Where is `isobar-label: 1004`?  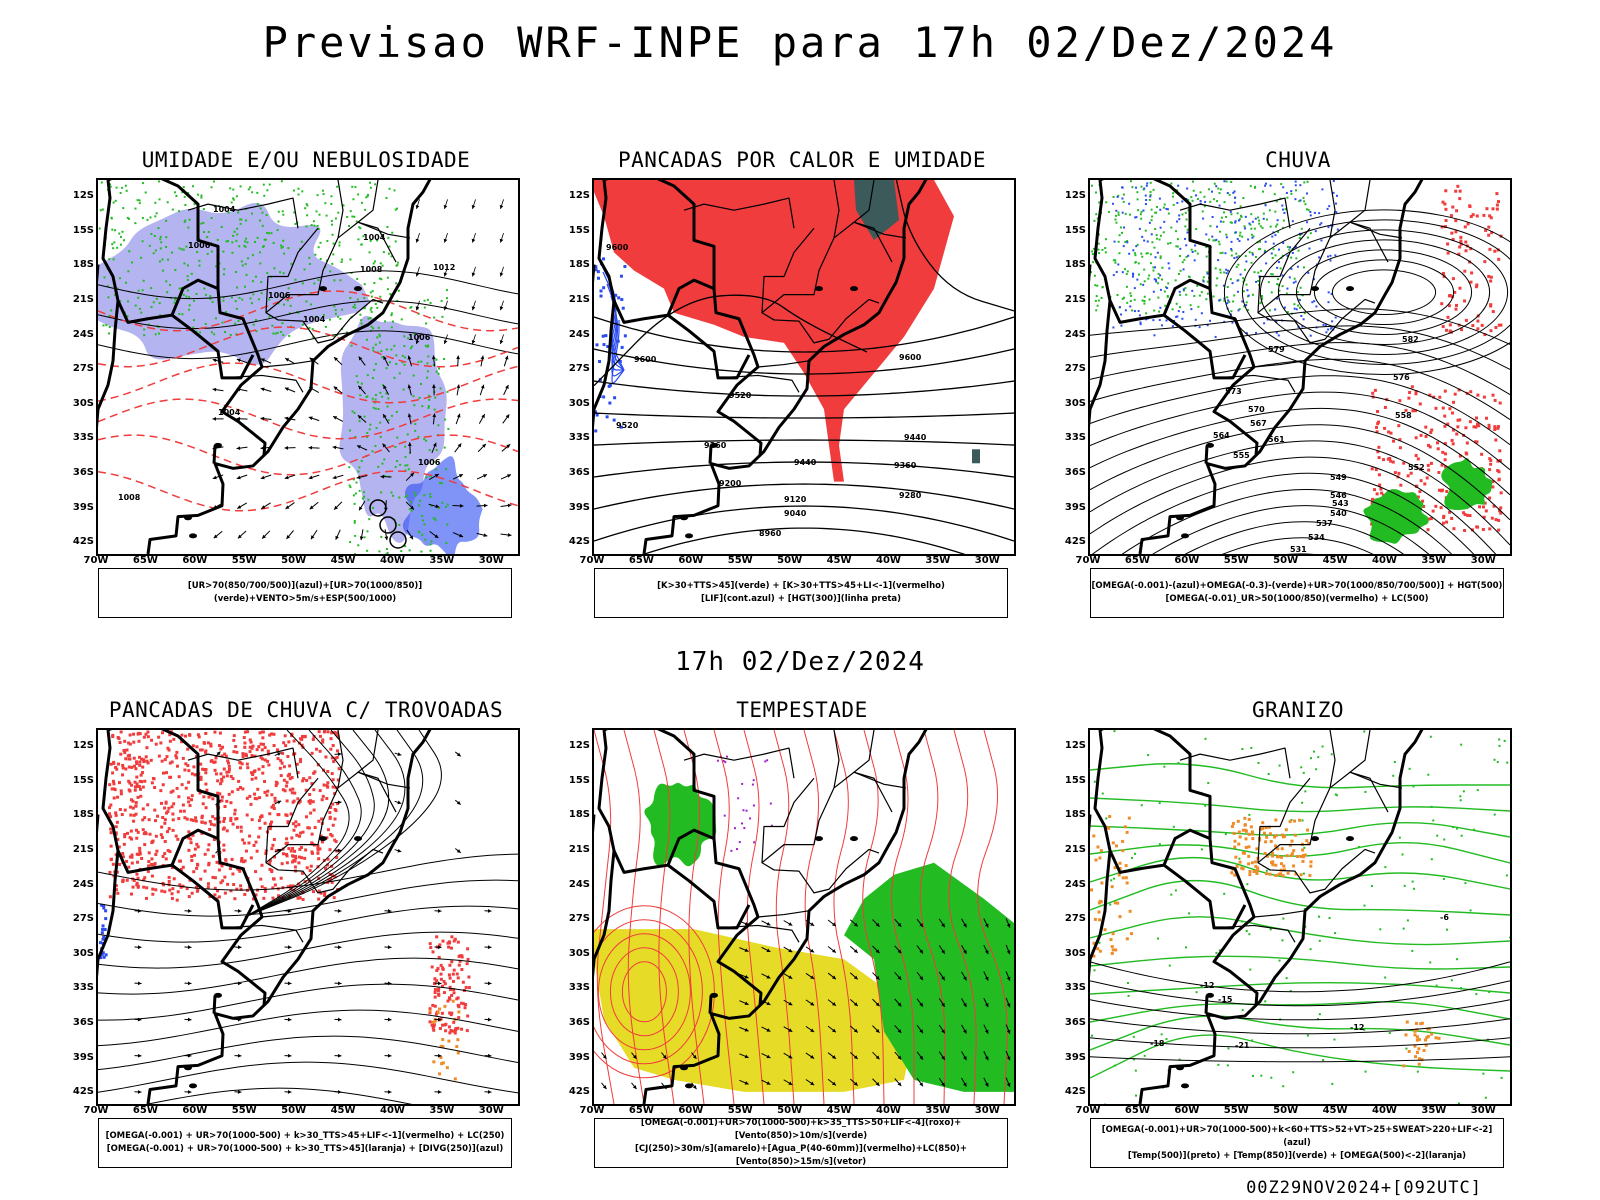
isobar-label: 1004 is located at coordinates (229, 412).